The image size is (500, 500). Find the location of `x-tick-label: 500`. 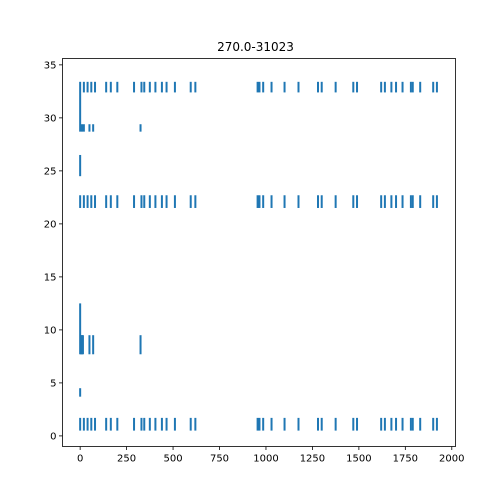

x-tick-label: 500 is located at coordinates (173, 459).